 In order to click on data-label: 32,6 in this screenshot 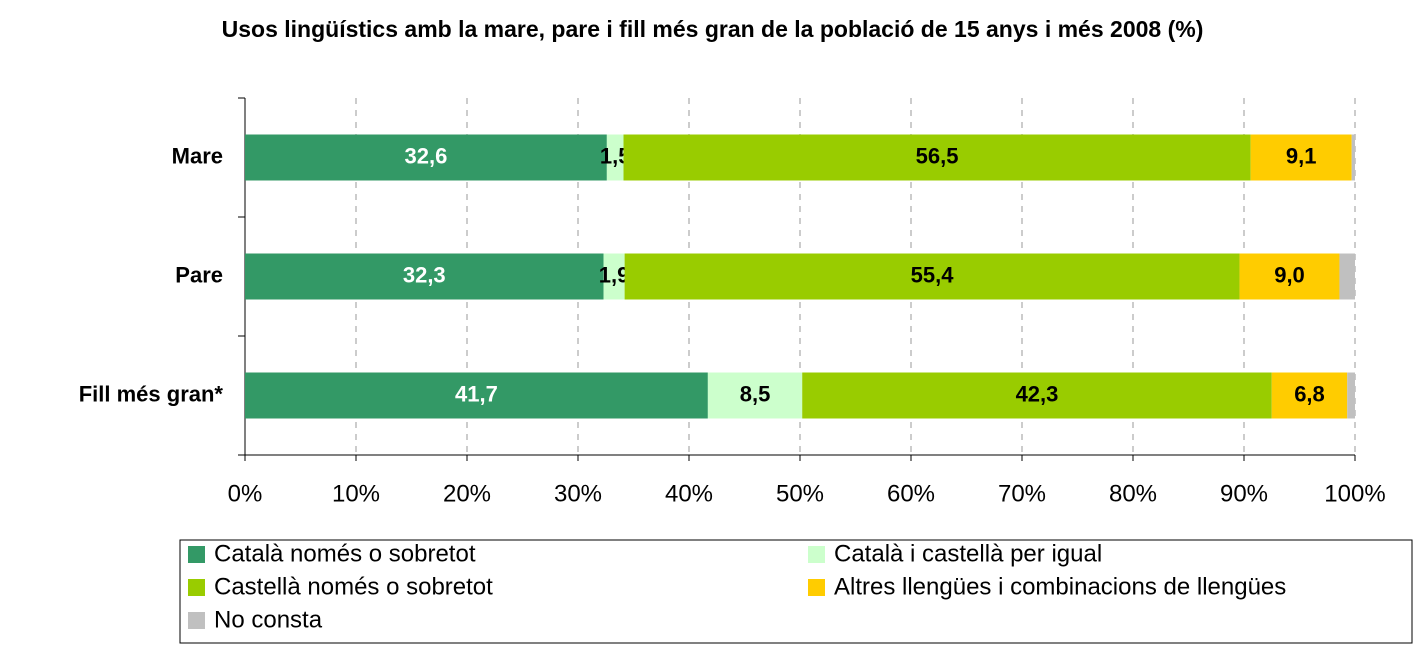, I will do `click(426, 155)`.